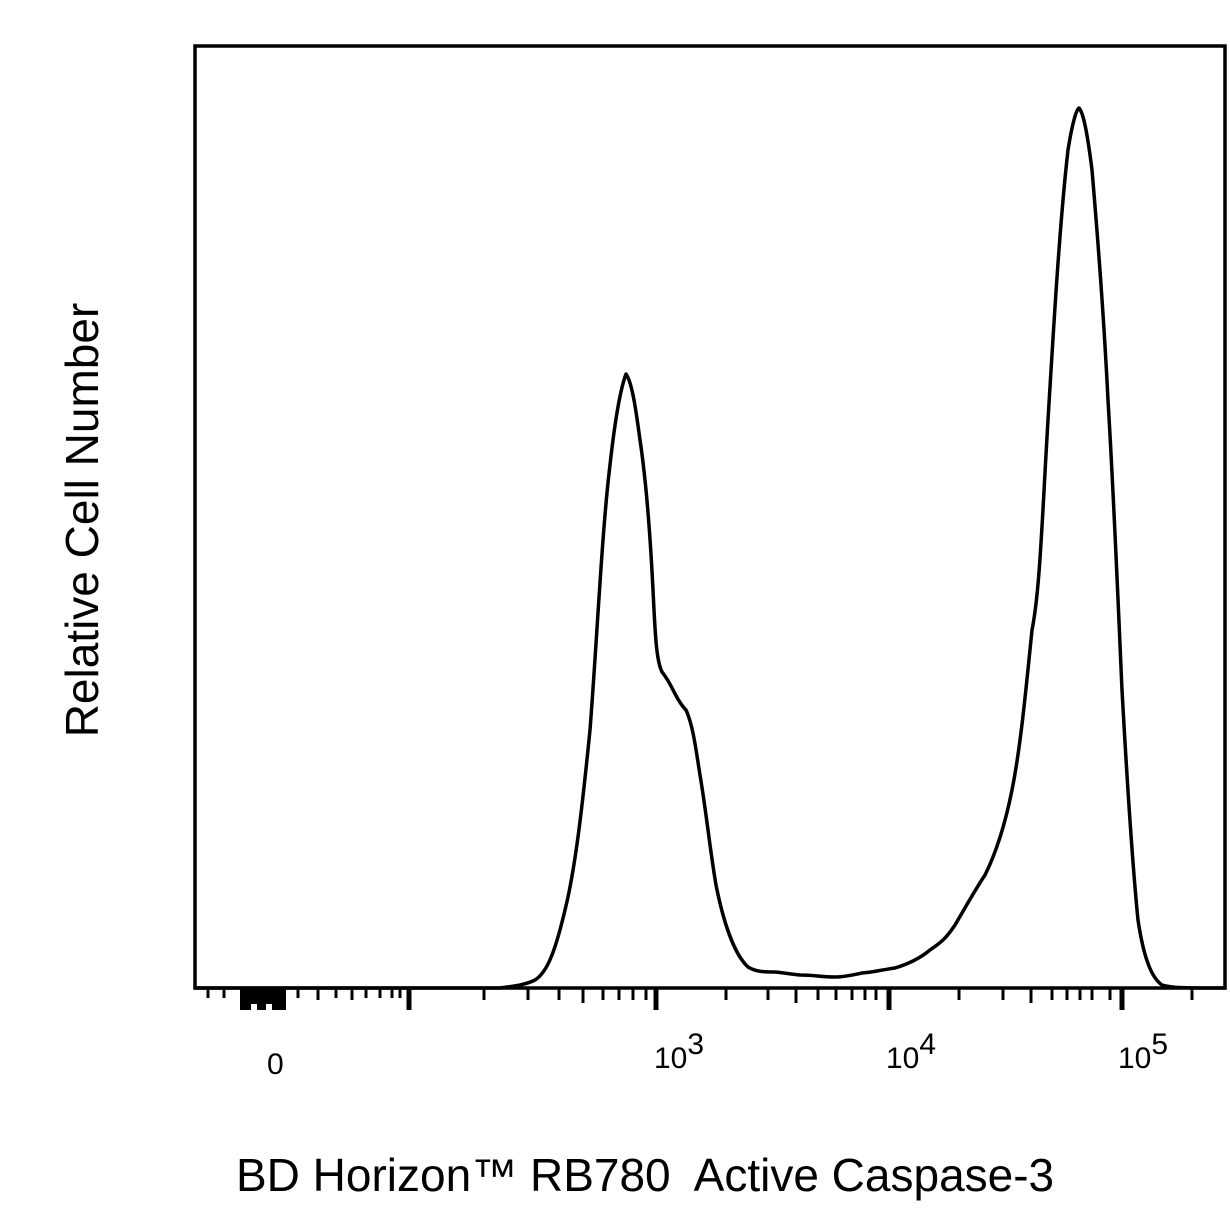 Image resolution: width=1230 pixels, height=1230 pixels. I want to click on tick-exponent: 3, so click(696, 1044).